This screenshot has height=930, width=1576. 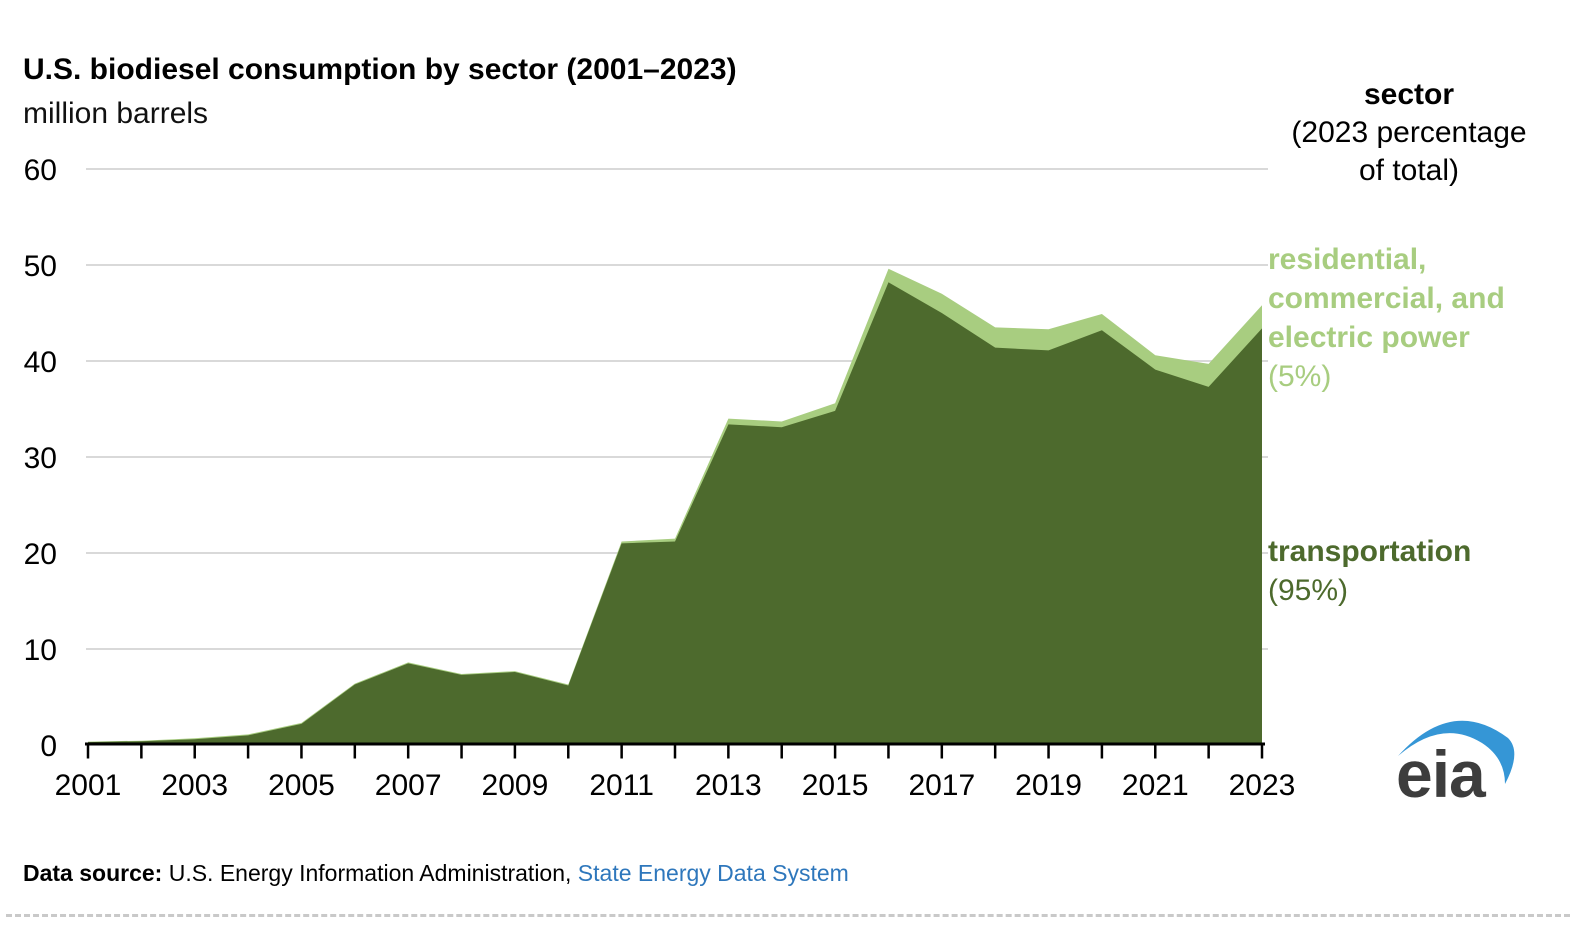 I want to click on x-tick-label: 2015, so click(x=835, y=785).